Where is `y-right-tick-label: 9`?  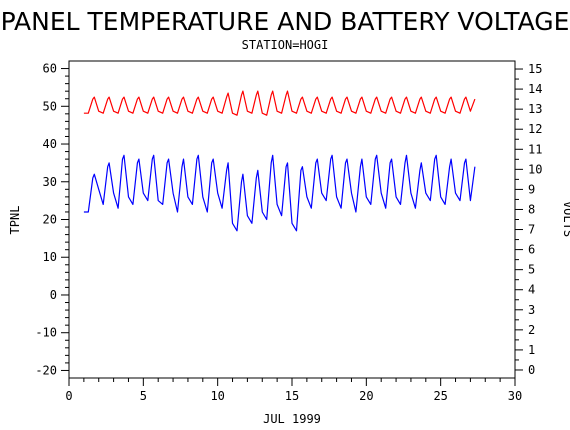 y-right-tick-label: 9 is located at coordinates (531, 189).